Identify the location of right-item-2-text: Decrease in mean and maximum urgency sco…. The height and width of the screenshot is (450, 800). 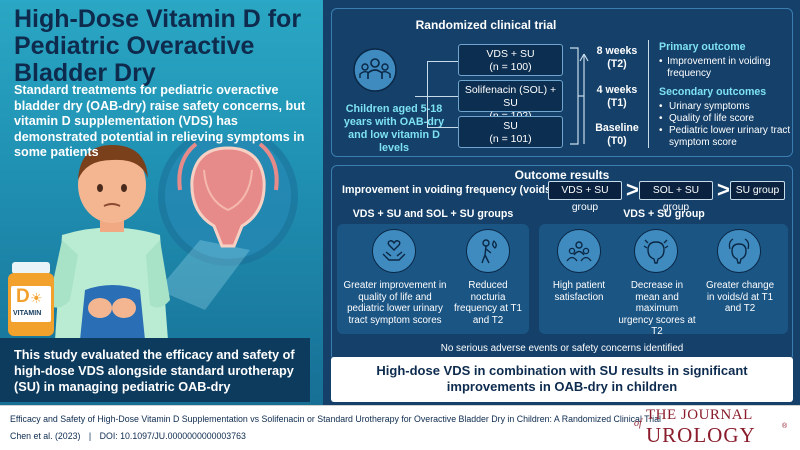
(657, 308).